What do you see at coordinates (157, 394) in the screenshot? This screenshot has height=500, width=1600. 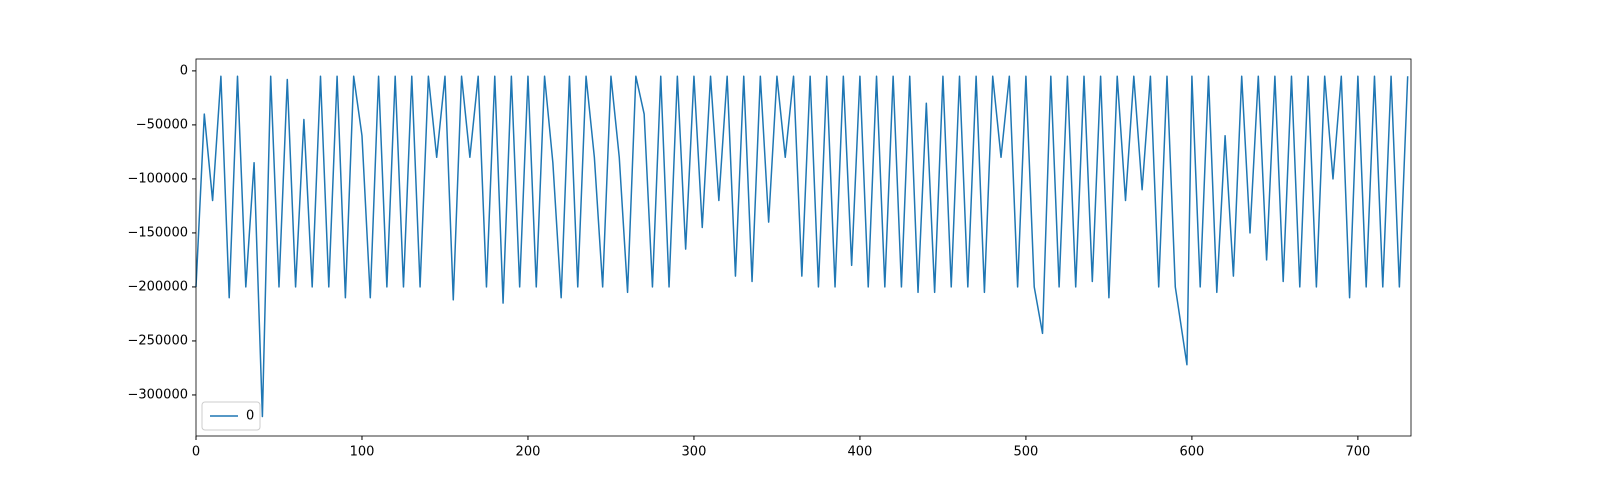 I see `y-tick-label: −300000` at bounding box center [157, 394].